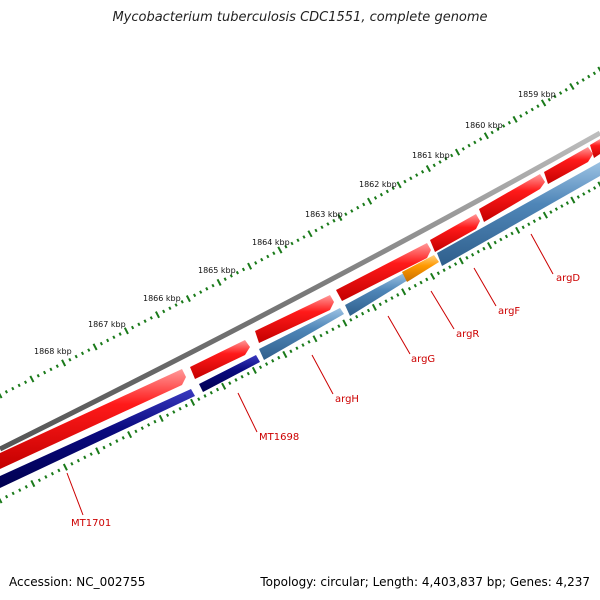  What do you see at coordinates (53, 351) in the screenshot?
I see `scale-label: 1868 kbp` at bounding box center [53, 351].